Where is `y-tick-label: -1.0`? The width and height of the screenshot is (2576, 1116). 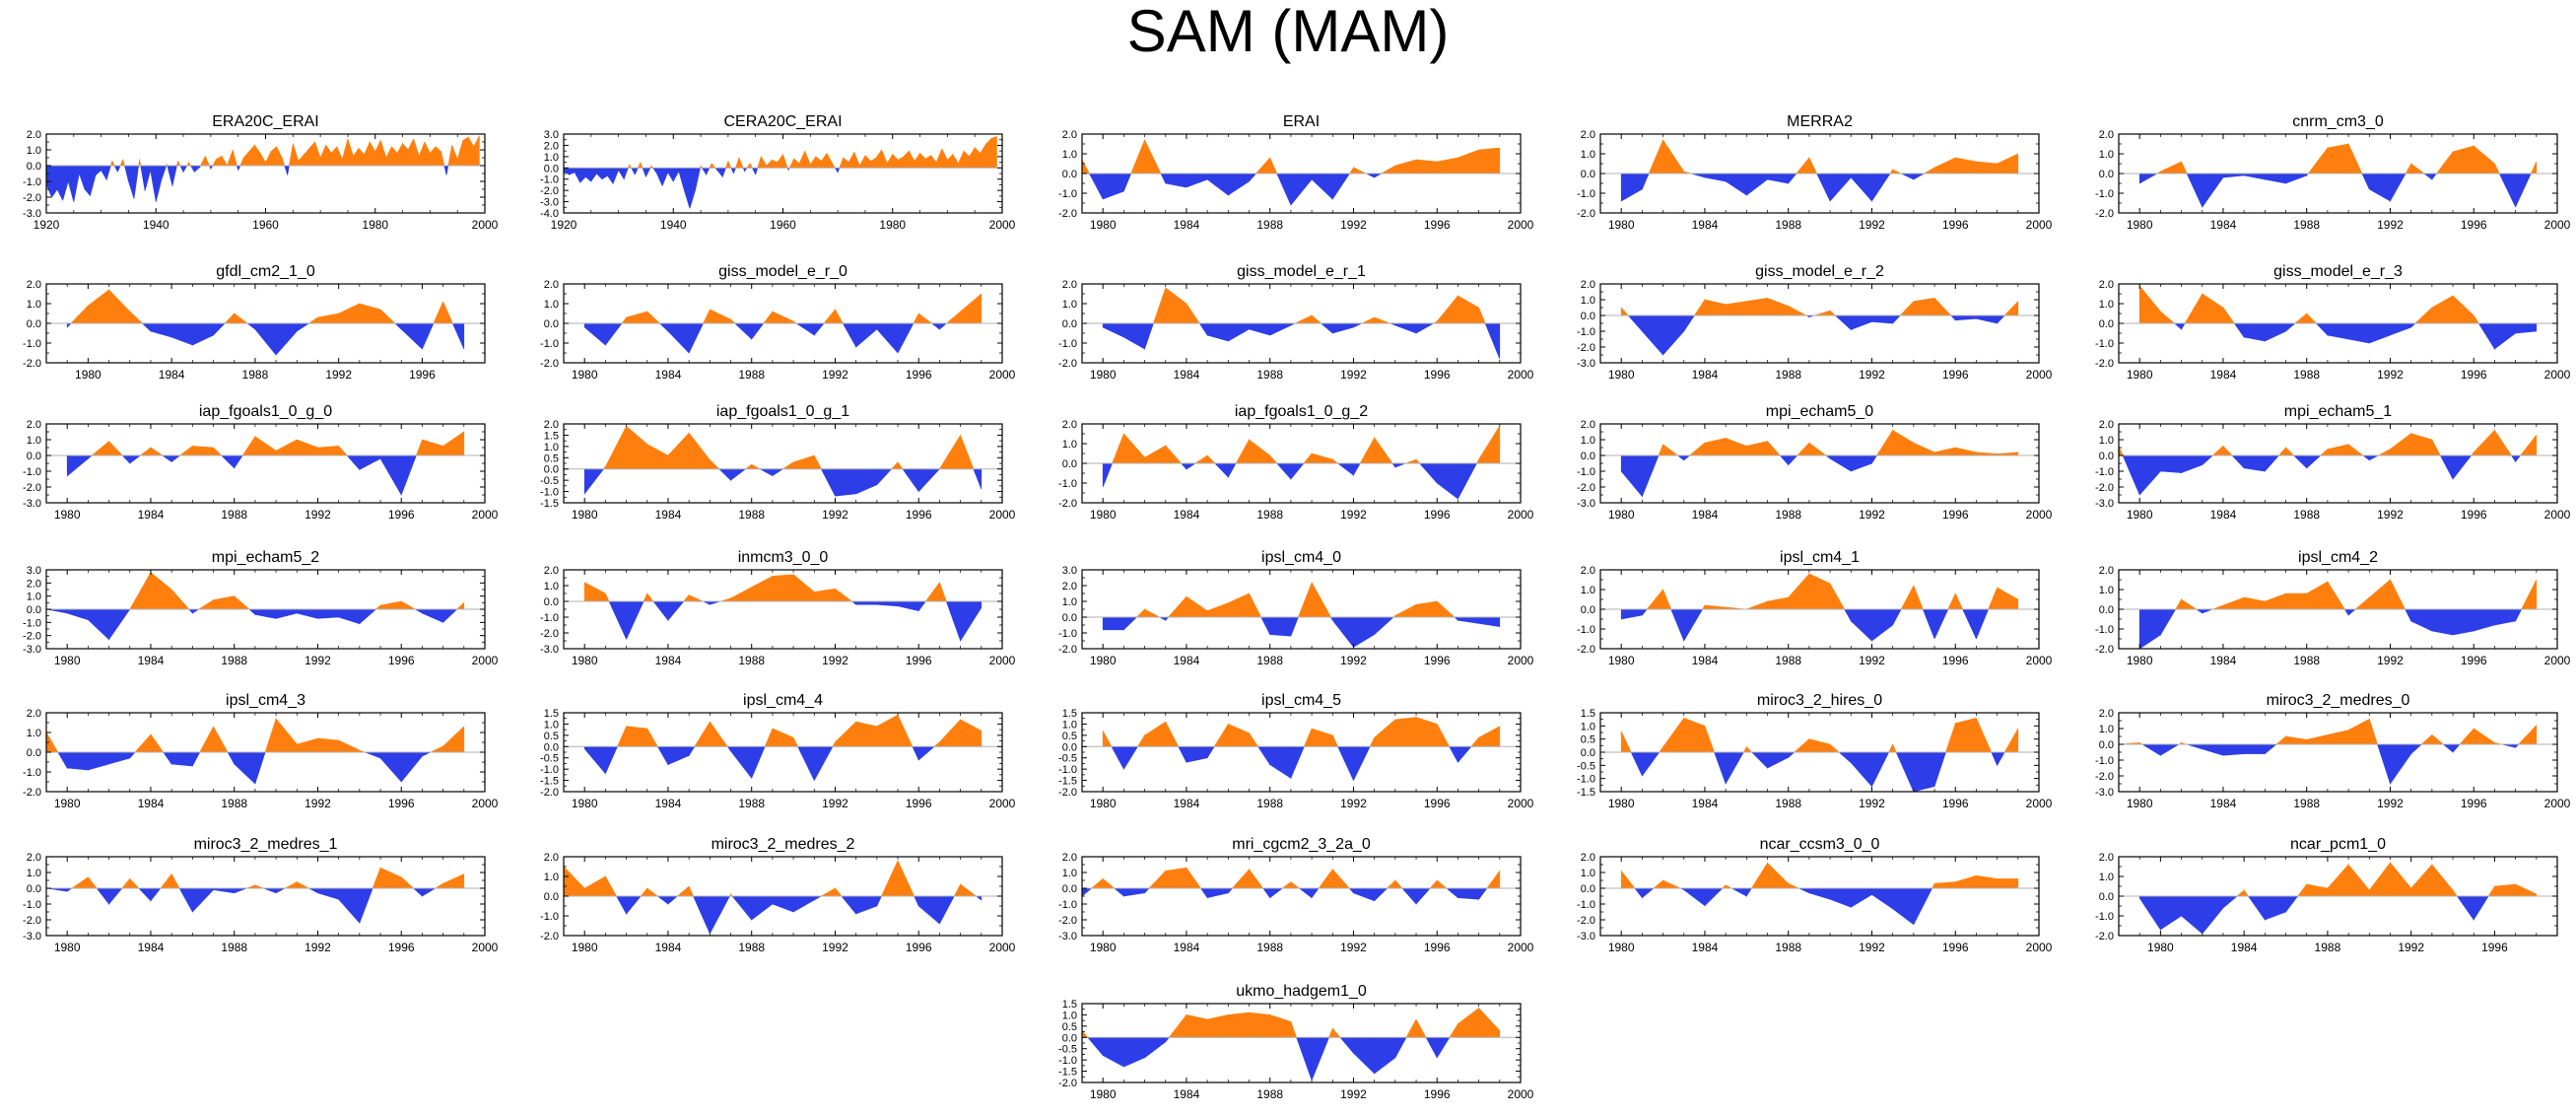 y-tick-label: -1.0 is located at coordinates (1586, 472).